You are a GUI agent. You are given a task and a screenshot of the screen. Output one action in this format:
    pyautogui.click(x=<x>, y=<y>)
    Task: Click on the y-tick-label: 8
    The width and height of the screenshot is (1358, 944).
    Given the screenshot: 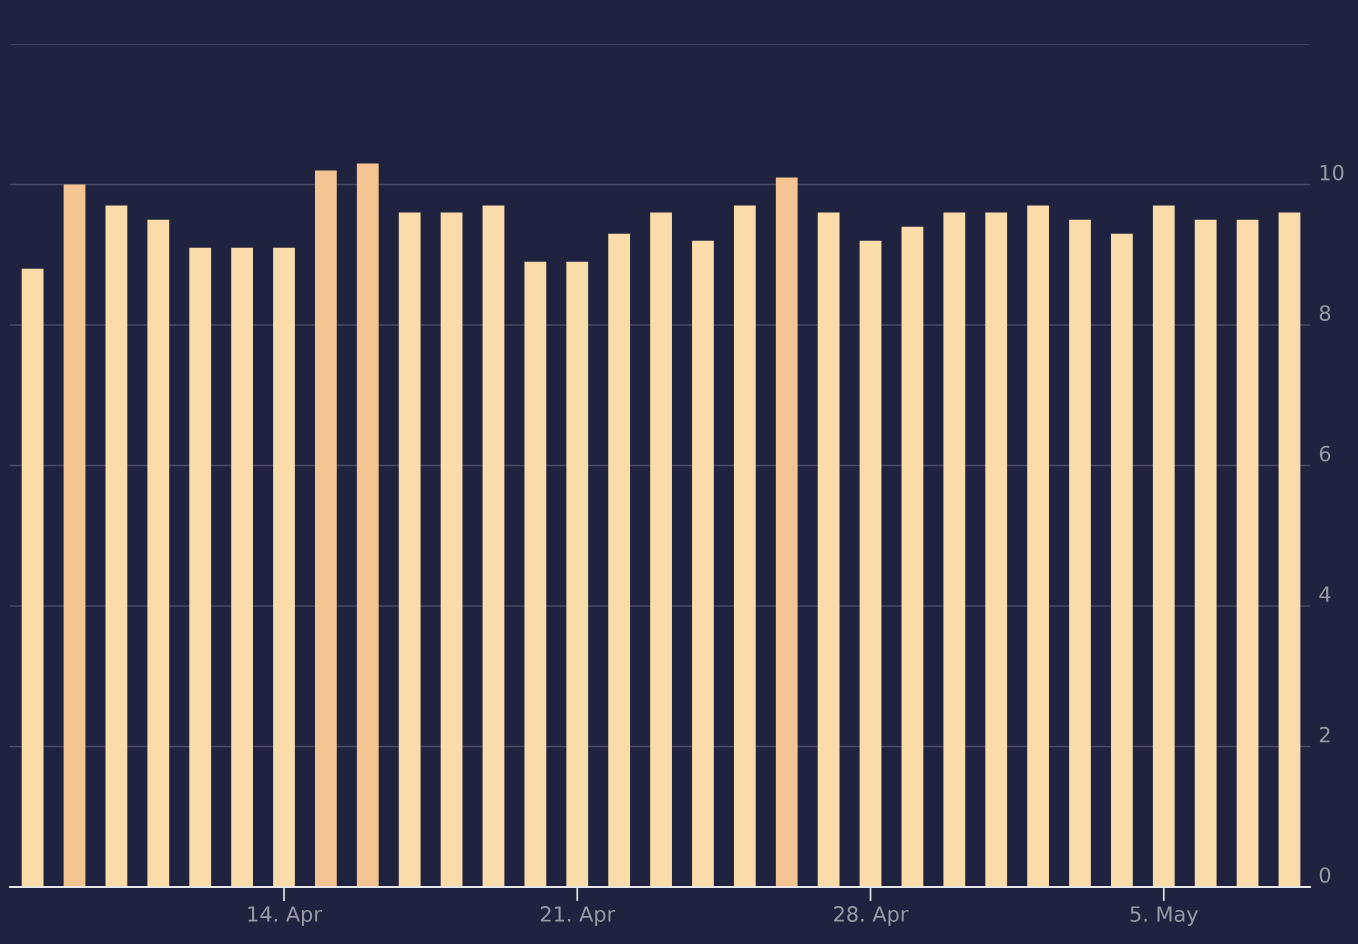 What is the action you would take?
    pyautogui.click(x=1325, y=313)
    